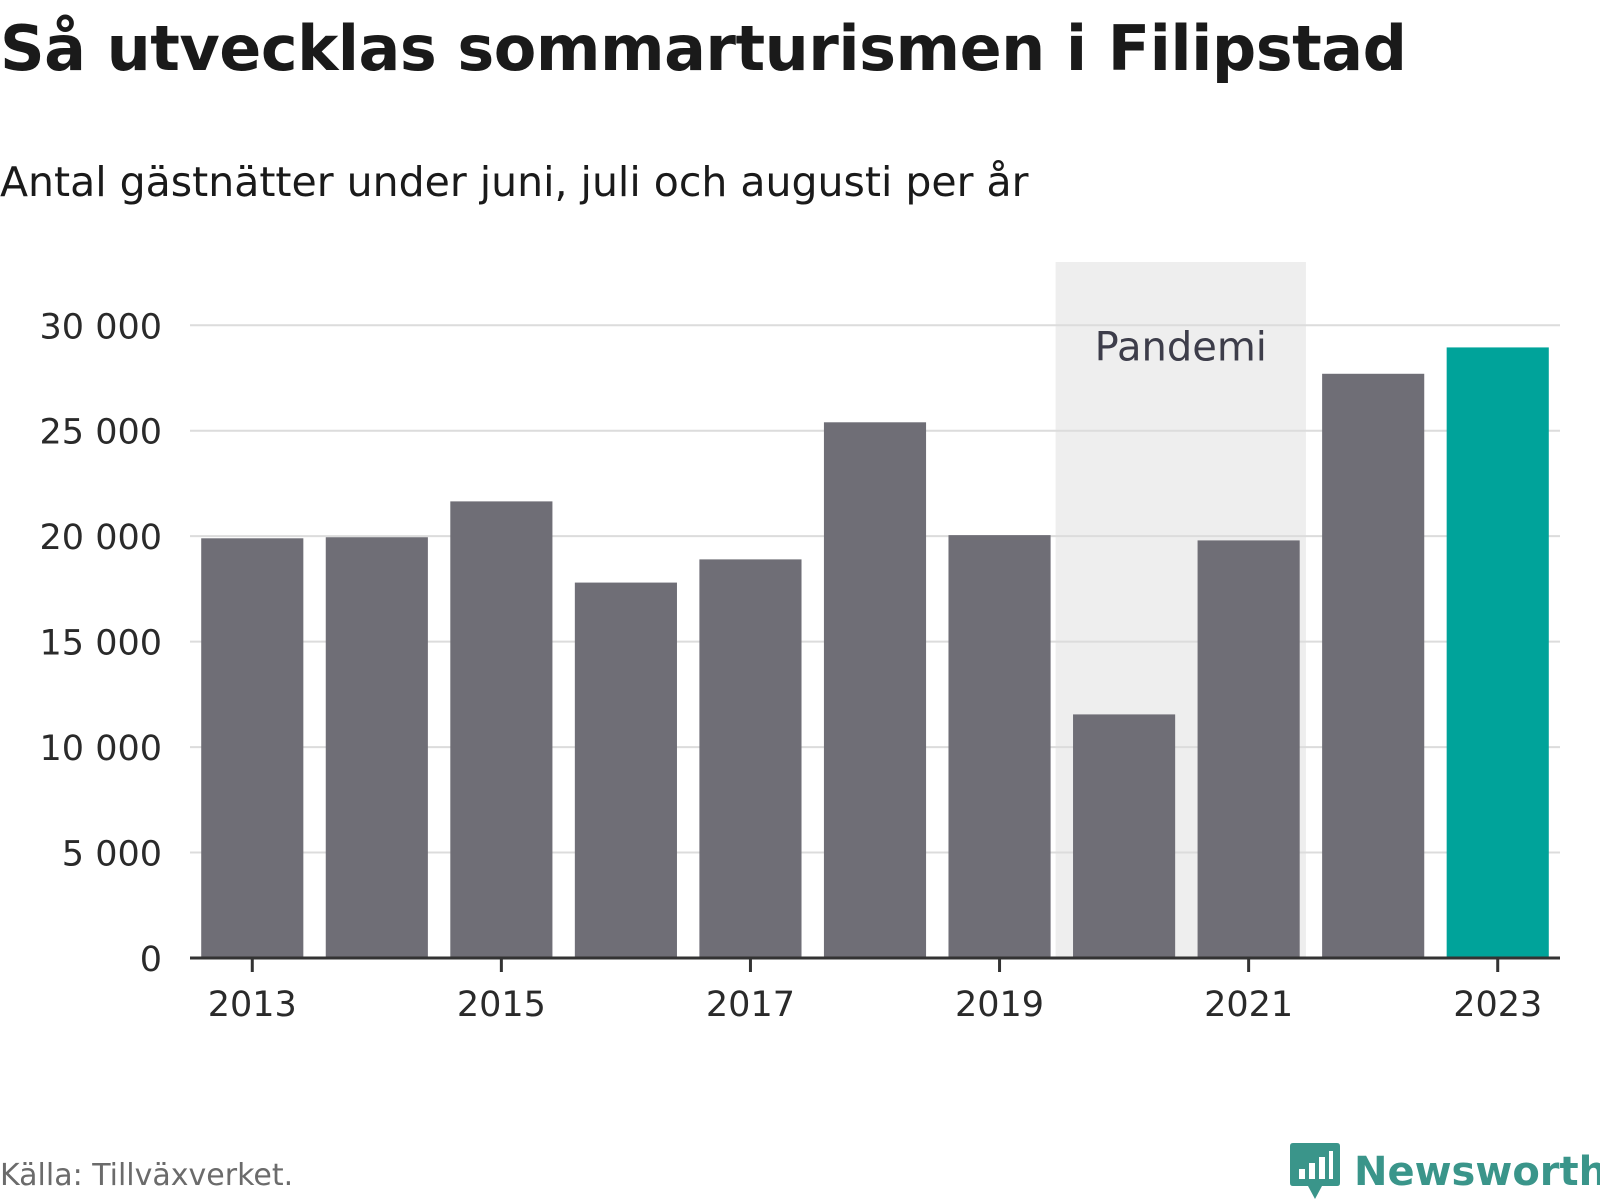 This screenshot has height=1202, width=1600. I want to click on y-tick-label: 25 000, so click(101, 433).